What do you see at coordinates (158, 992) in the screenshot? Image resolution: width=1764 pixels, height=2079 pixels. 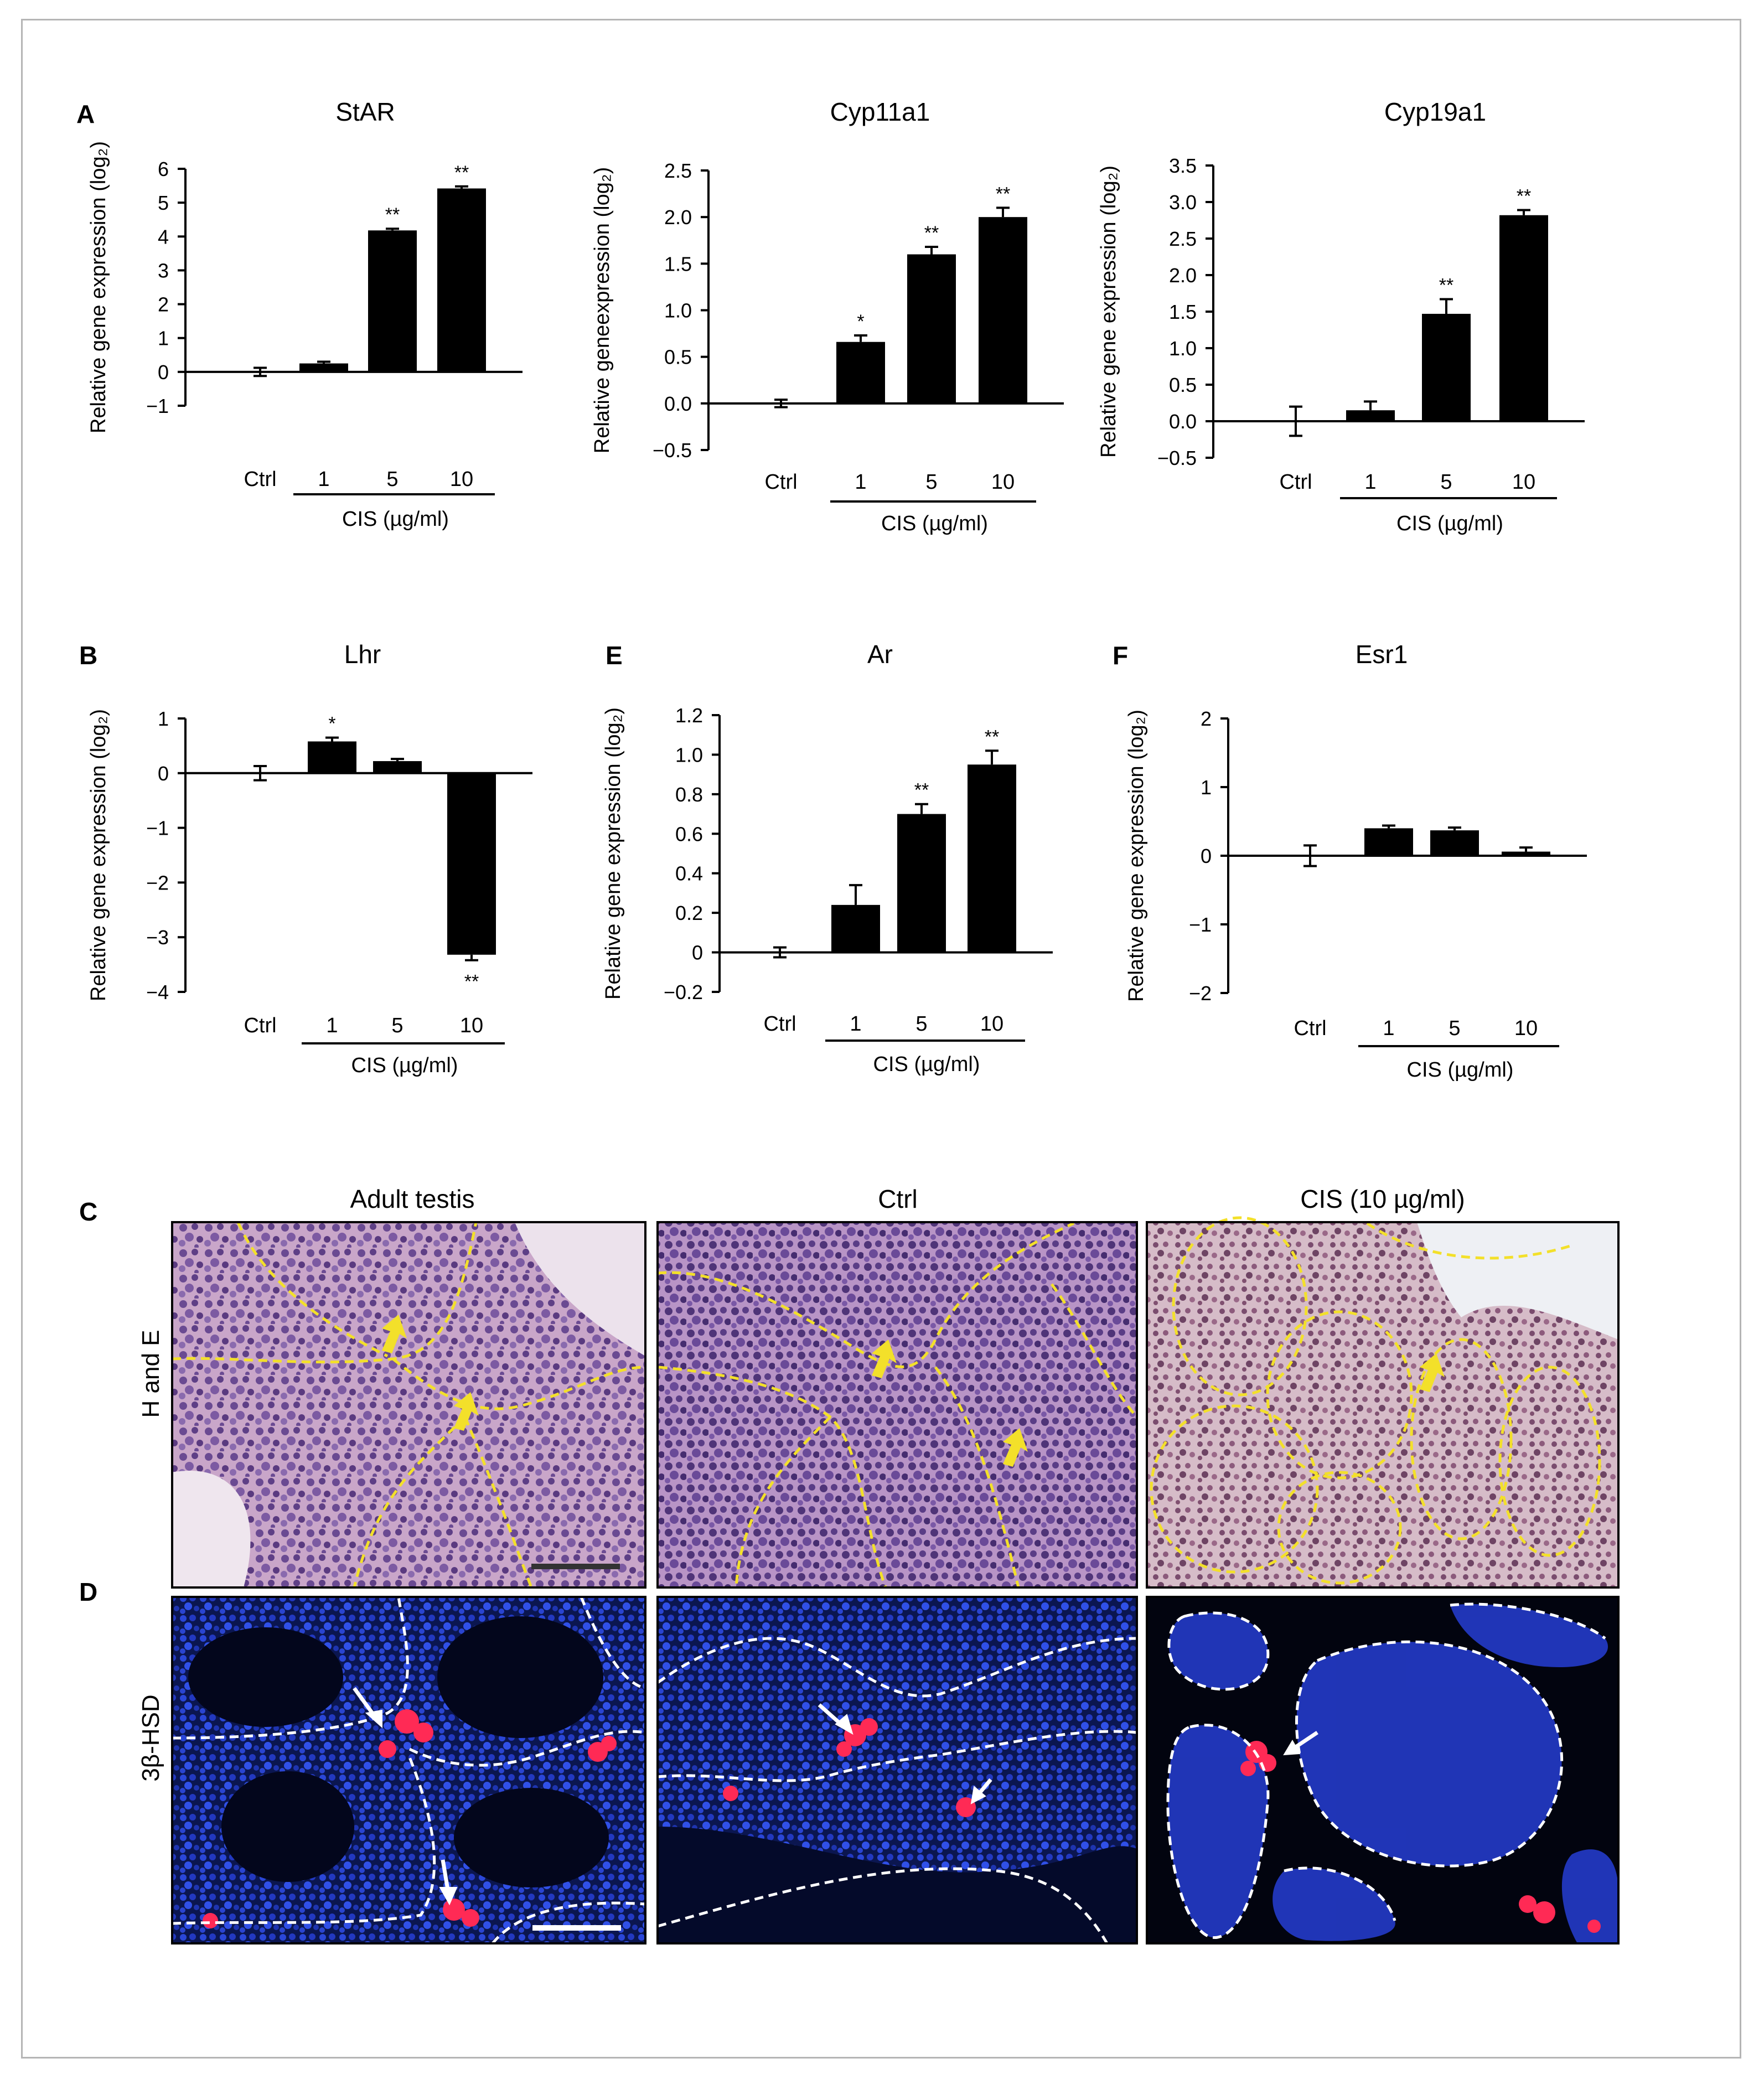 I see `y-tick-label: −4` at bounding box center [158, 992].